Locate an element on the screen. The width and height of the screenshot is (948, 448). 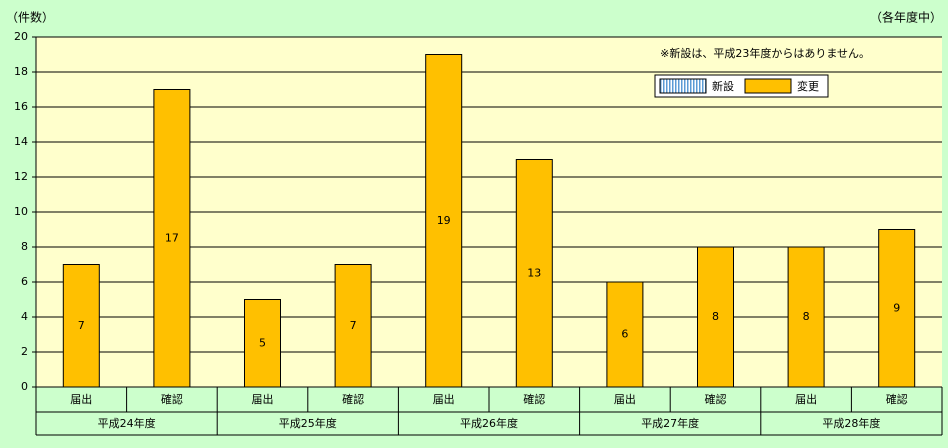
y-tick-label: 14 is located at coordinates (21, 141).